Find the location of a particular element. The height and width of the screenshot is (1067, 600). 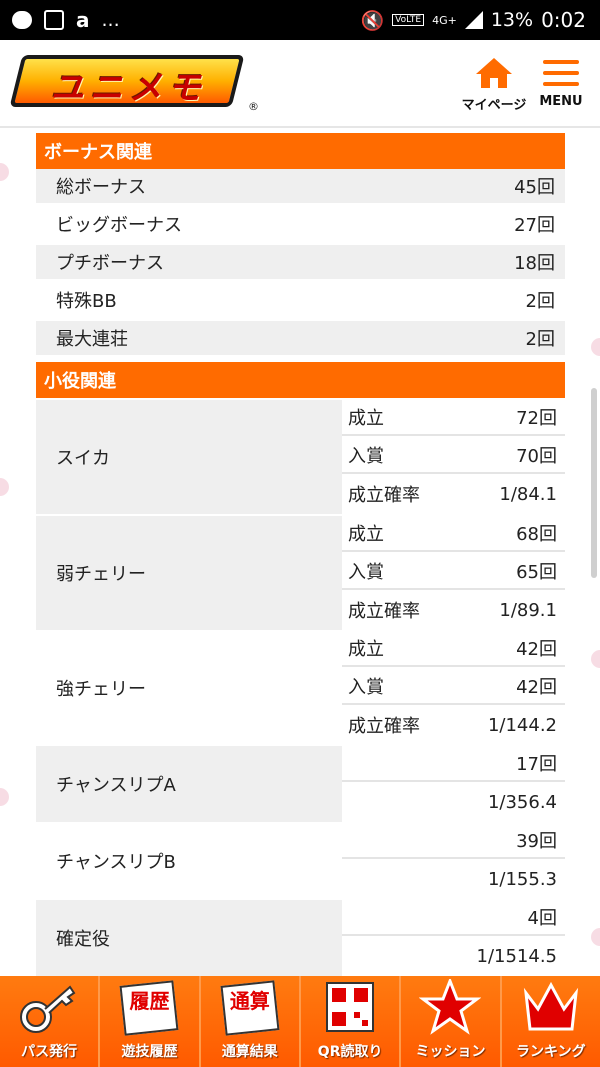

registered-mark: ® is located at coordinates (253, 106).